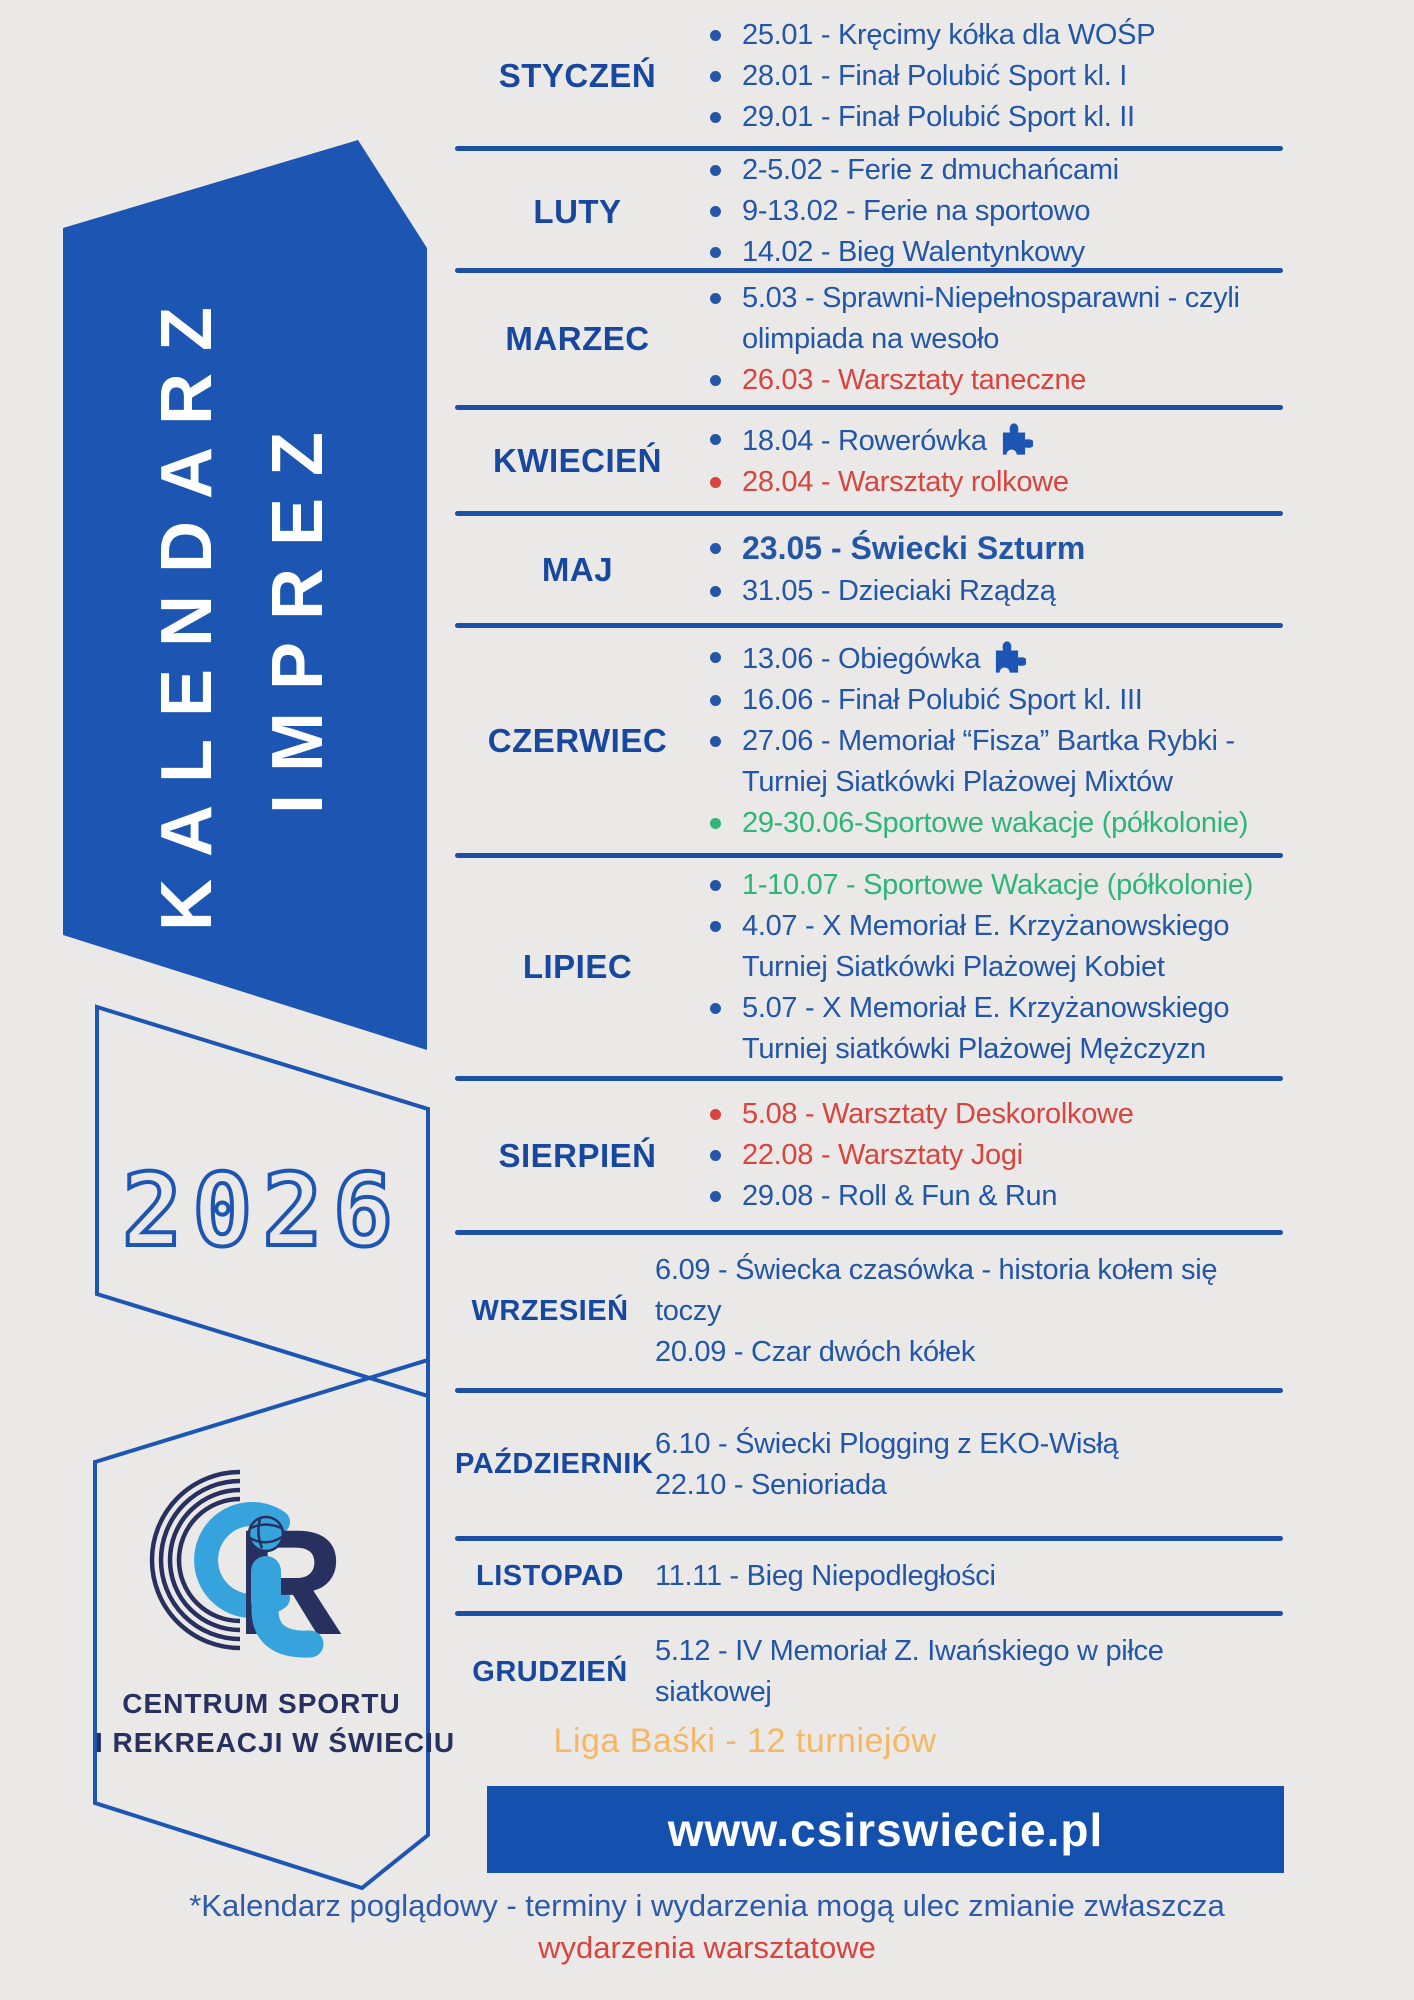 The height and width of the screenshot is (2000, 1414). What do you see at coordinates (577, 338) in the screenshot?
I see `month-label: MARZEC` at bounding box center [577, 338].